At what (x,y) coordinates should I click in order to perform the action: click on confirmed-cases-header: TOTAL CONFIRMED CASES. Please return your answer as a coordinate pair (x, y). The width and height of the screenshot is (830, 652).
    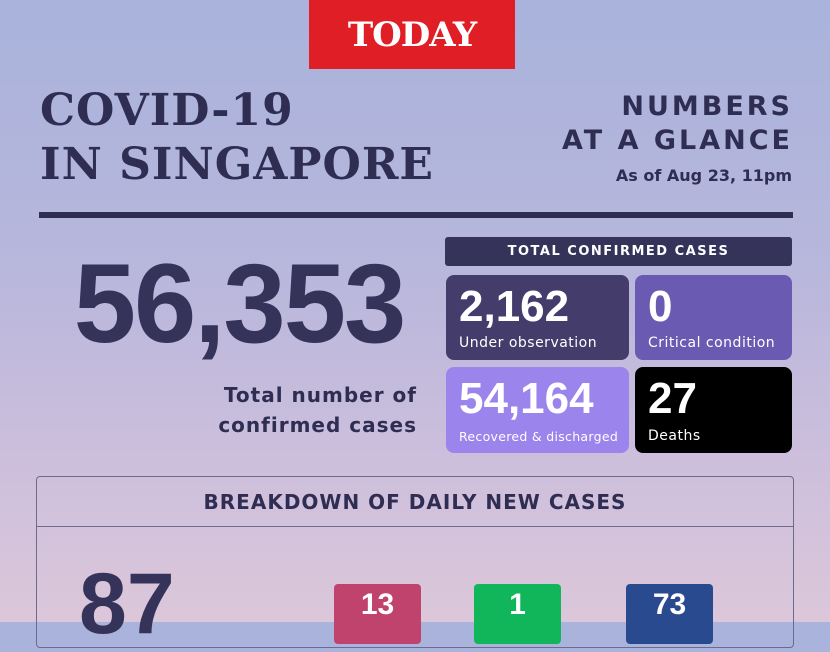
    Looking at the image, I should click on (618, 251).